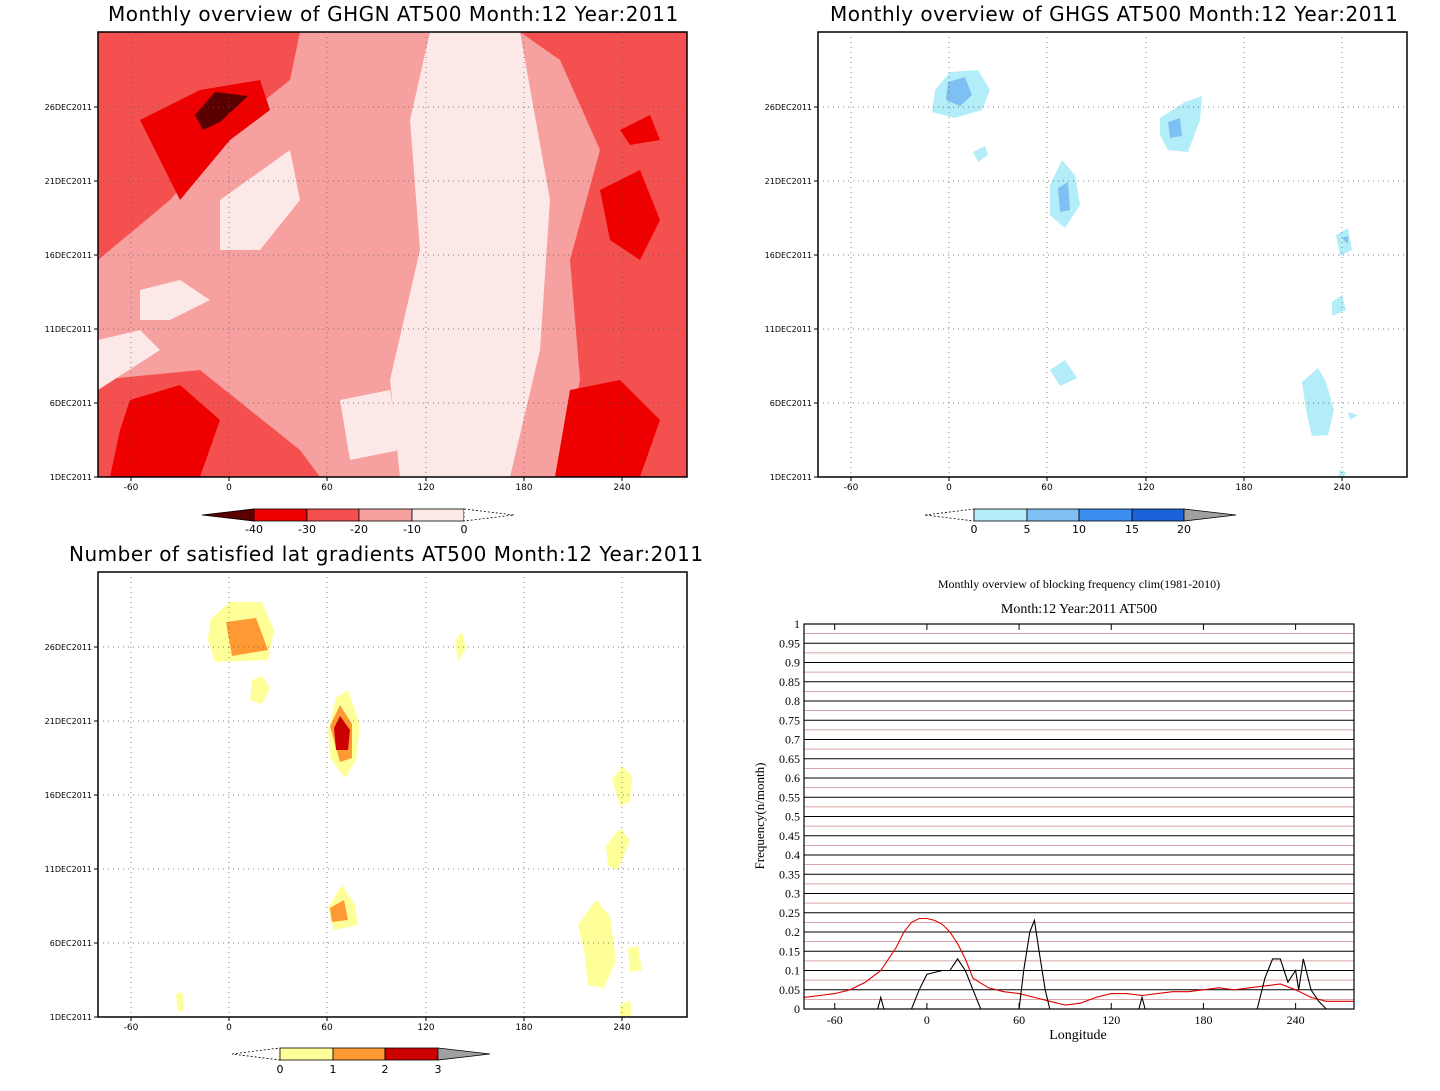  Describe the element at coordinates (789, 951) in the screenshot. I see `freq-y-tick-label: 0.15` at that location.